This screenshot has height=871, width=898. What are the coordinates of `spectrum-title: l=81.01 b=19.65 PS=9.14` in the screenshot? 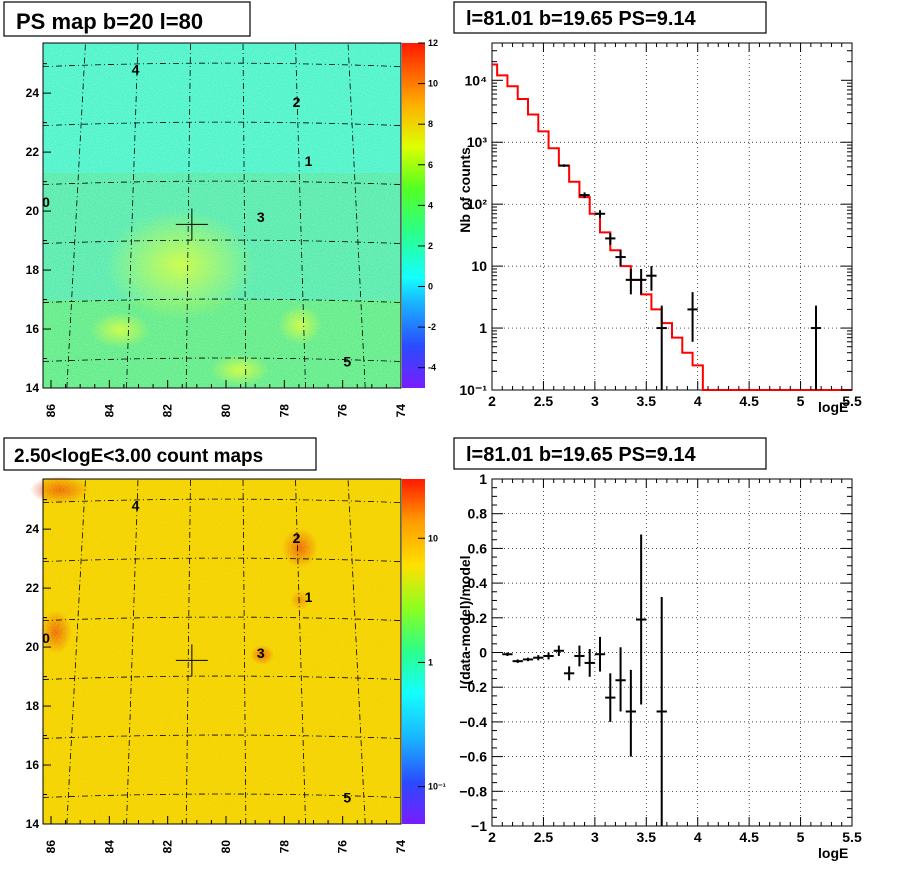 It's located at (581, 19).